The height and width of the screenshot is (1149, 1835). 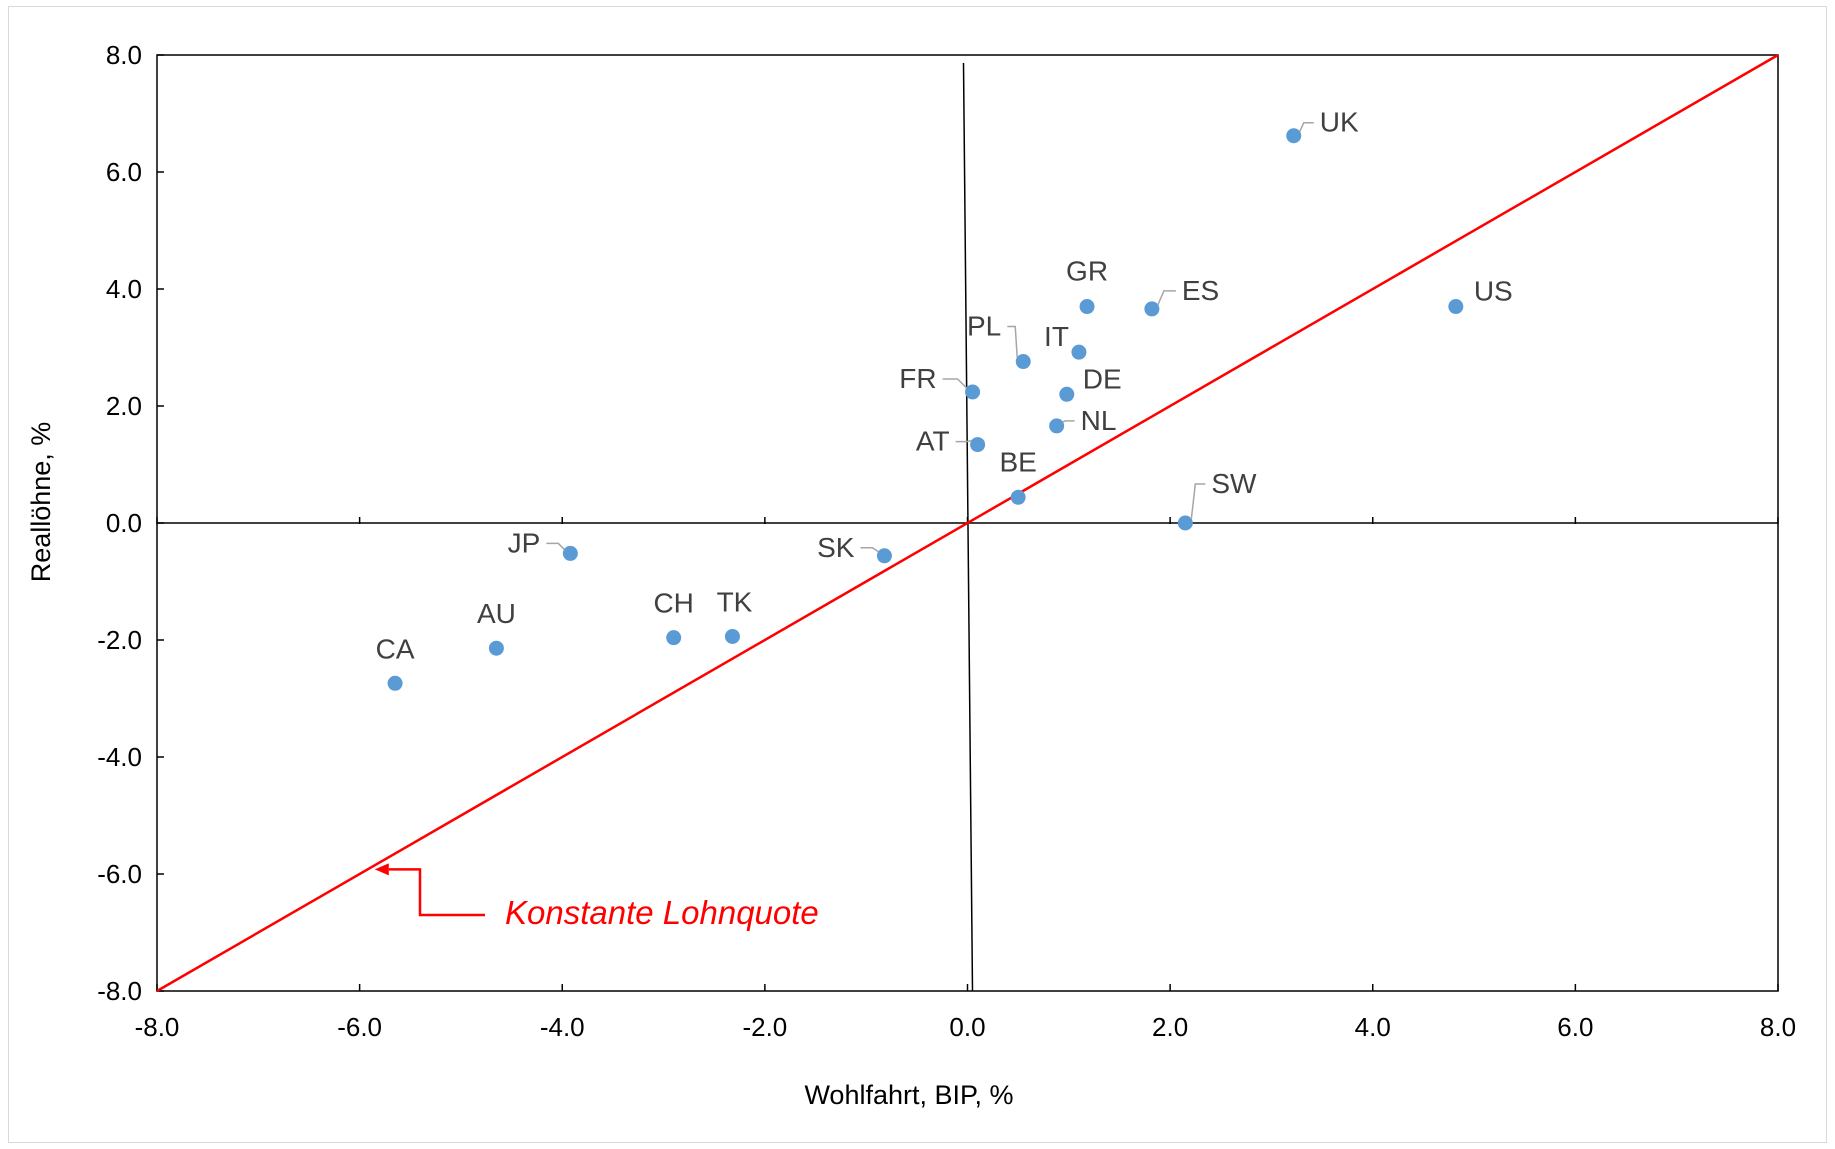 I want to click on point-au, so click(x=496, y=648).